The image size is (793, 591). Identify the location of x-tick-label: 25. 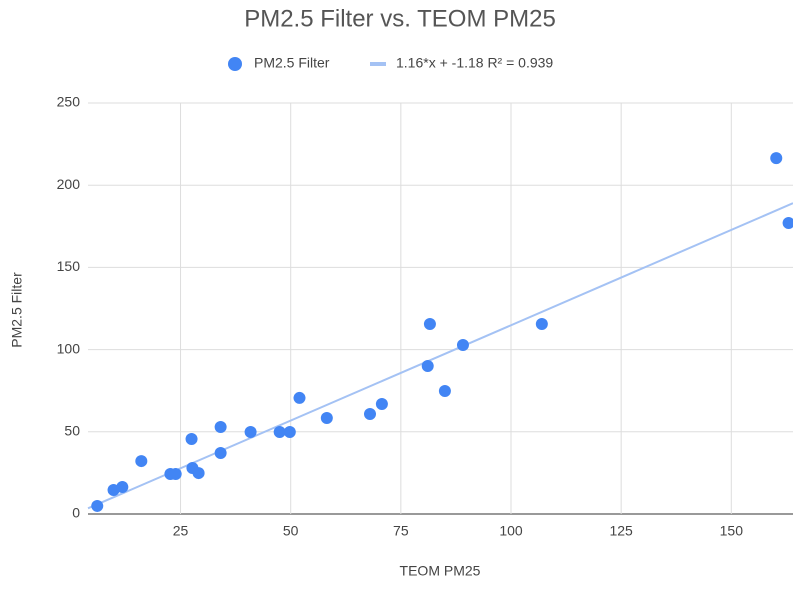
(181, 531).